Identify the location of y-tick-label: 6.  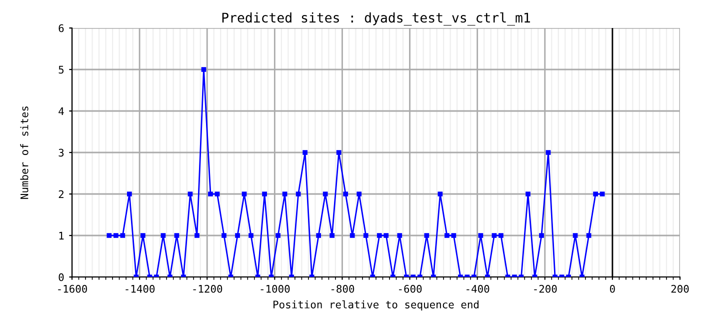
(61, 28).